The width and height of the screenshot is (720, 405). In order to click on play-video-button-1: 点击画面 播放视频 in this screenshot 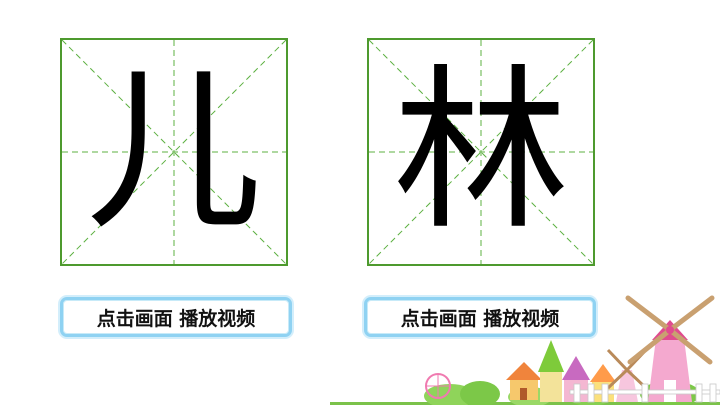, I will do `click(176, 317)`.